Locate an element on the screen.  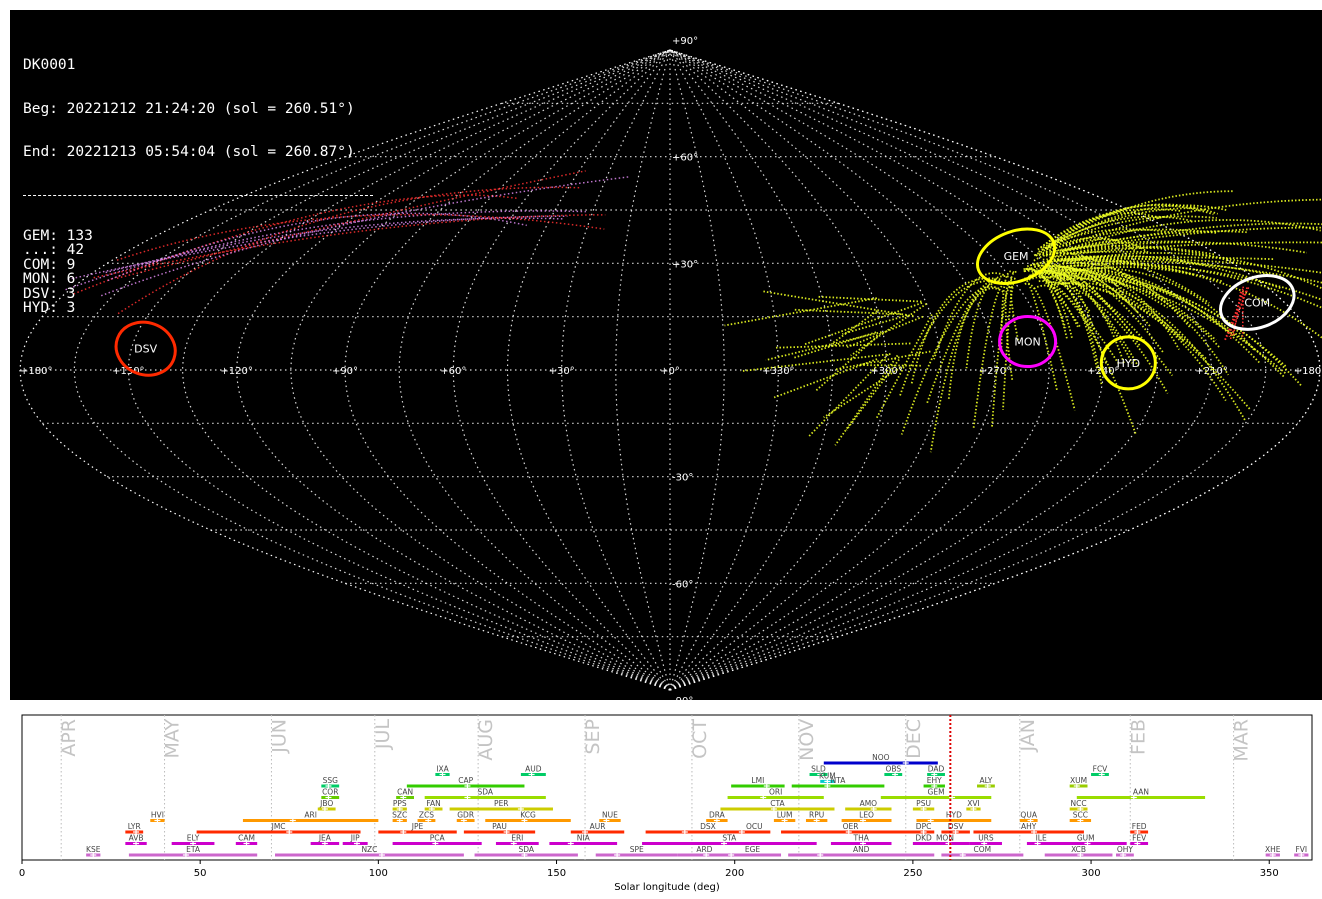
shower-code-label: ETA is located at coordinates (193, 849).